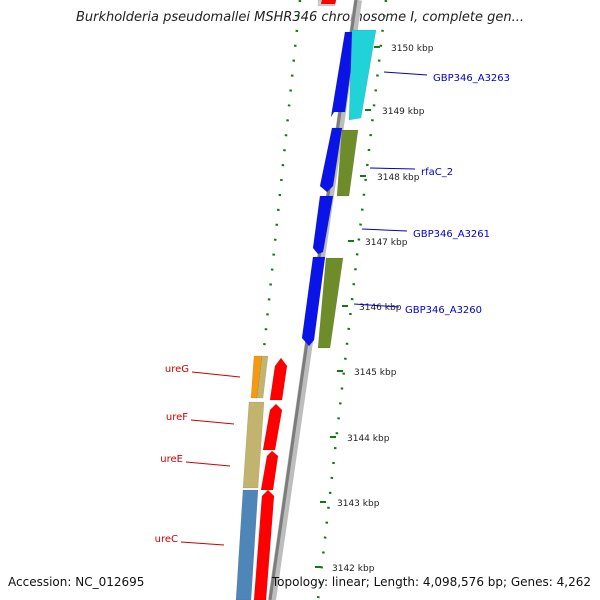 This screenshot has width=600, height=600. Describe the element at coordinates (177, 369) in the screenshot. I see `gene-label-left: ureG` at that location.